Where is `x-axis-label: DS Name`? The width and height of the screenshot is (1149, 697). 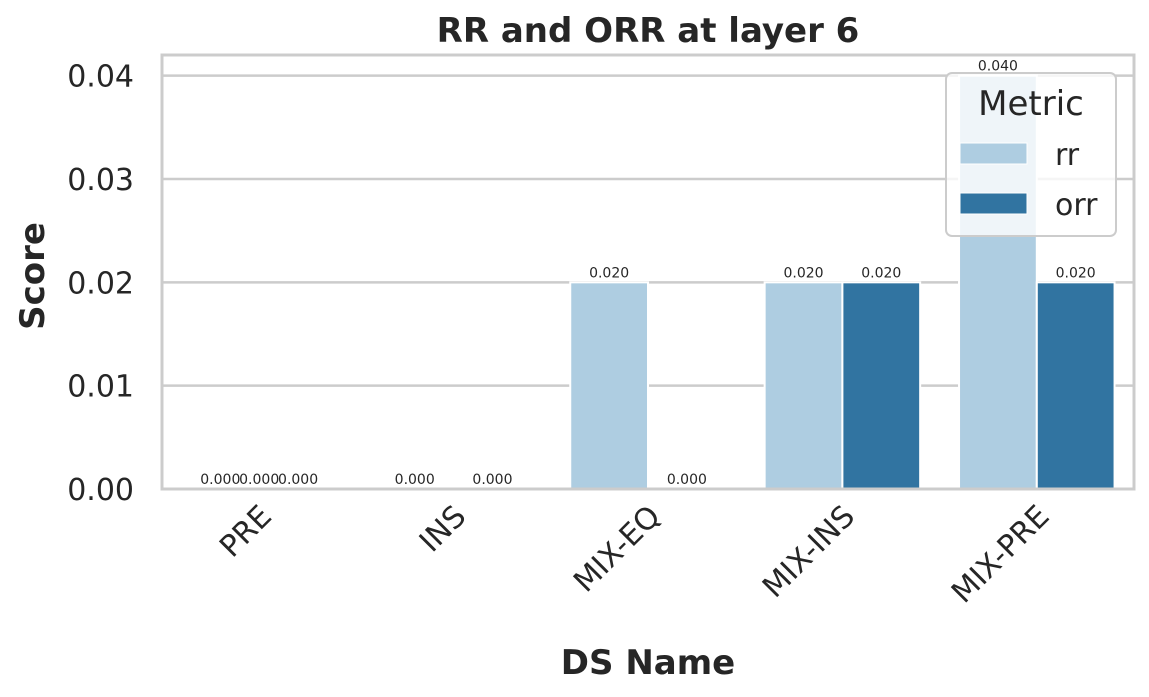
x-axis-label: DS Name is located at coordinates (648, 663).